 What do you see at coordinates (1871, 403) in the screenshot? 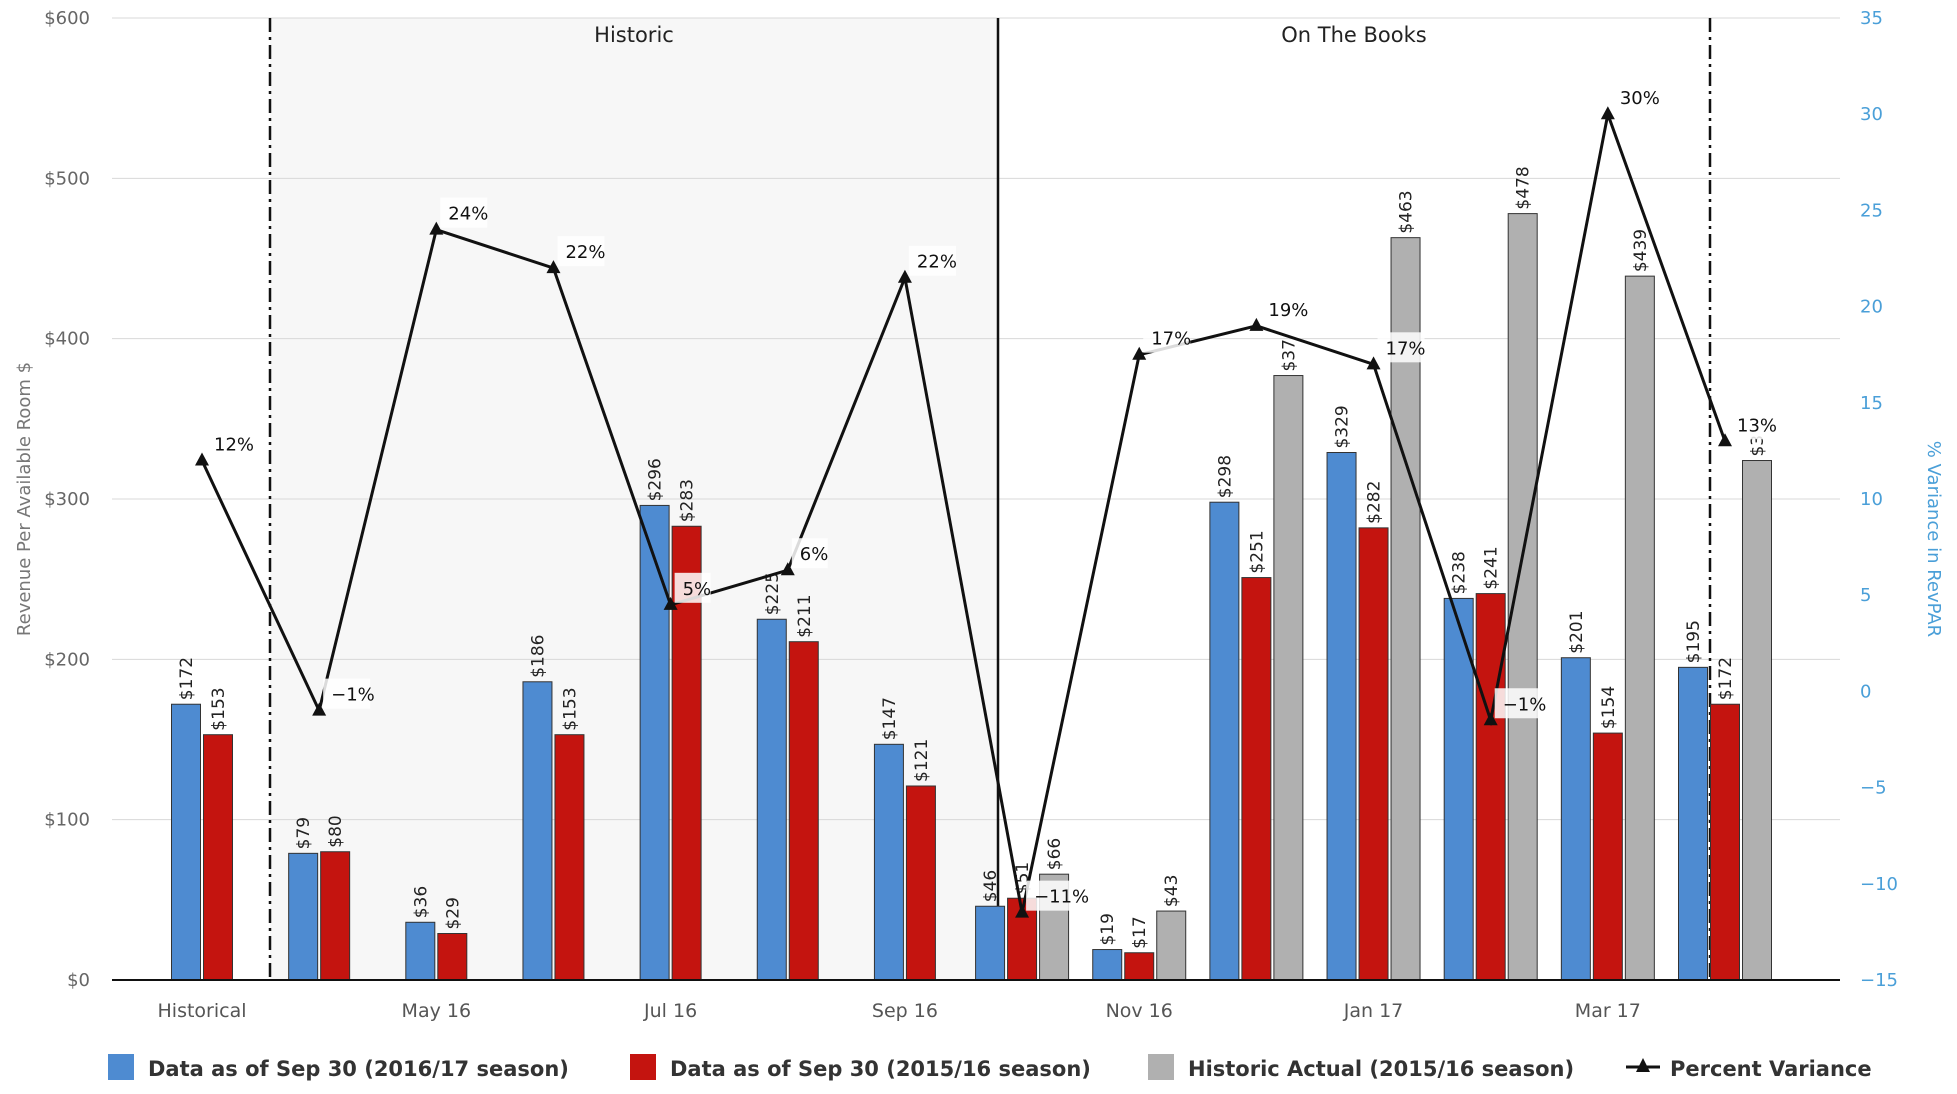
I see `right-tick-label: 15` at bounding box center [1871, 403].